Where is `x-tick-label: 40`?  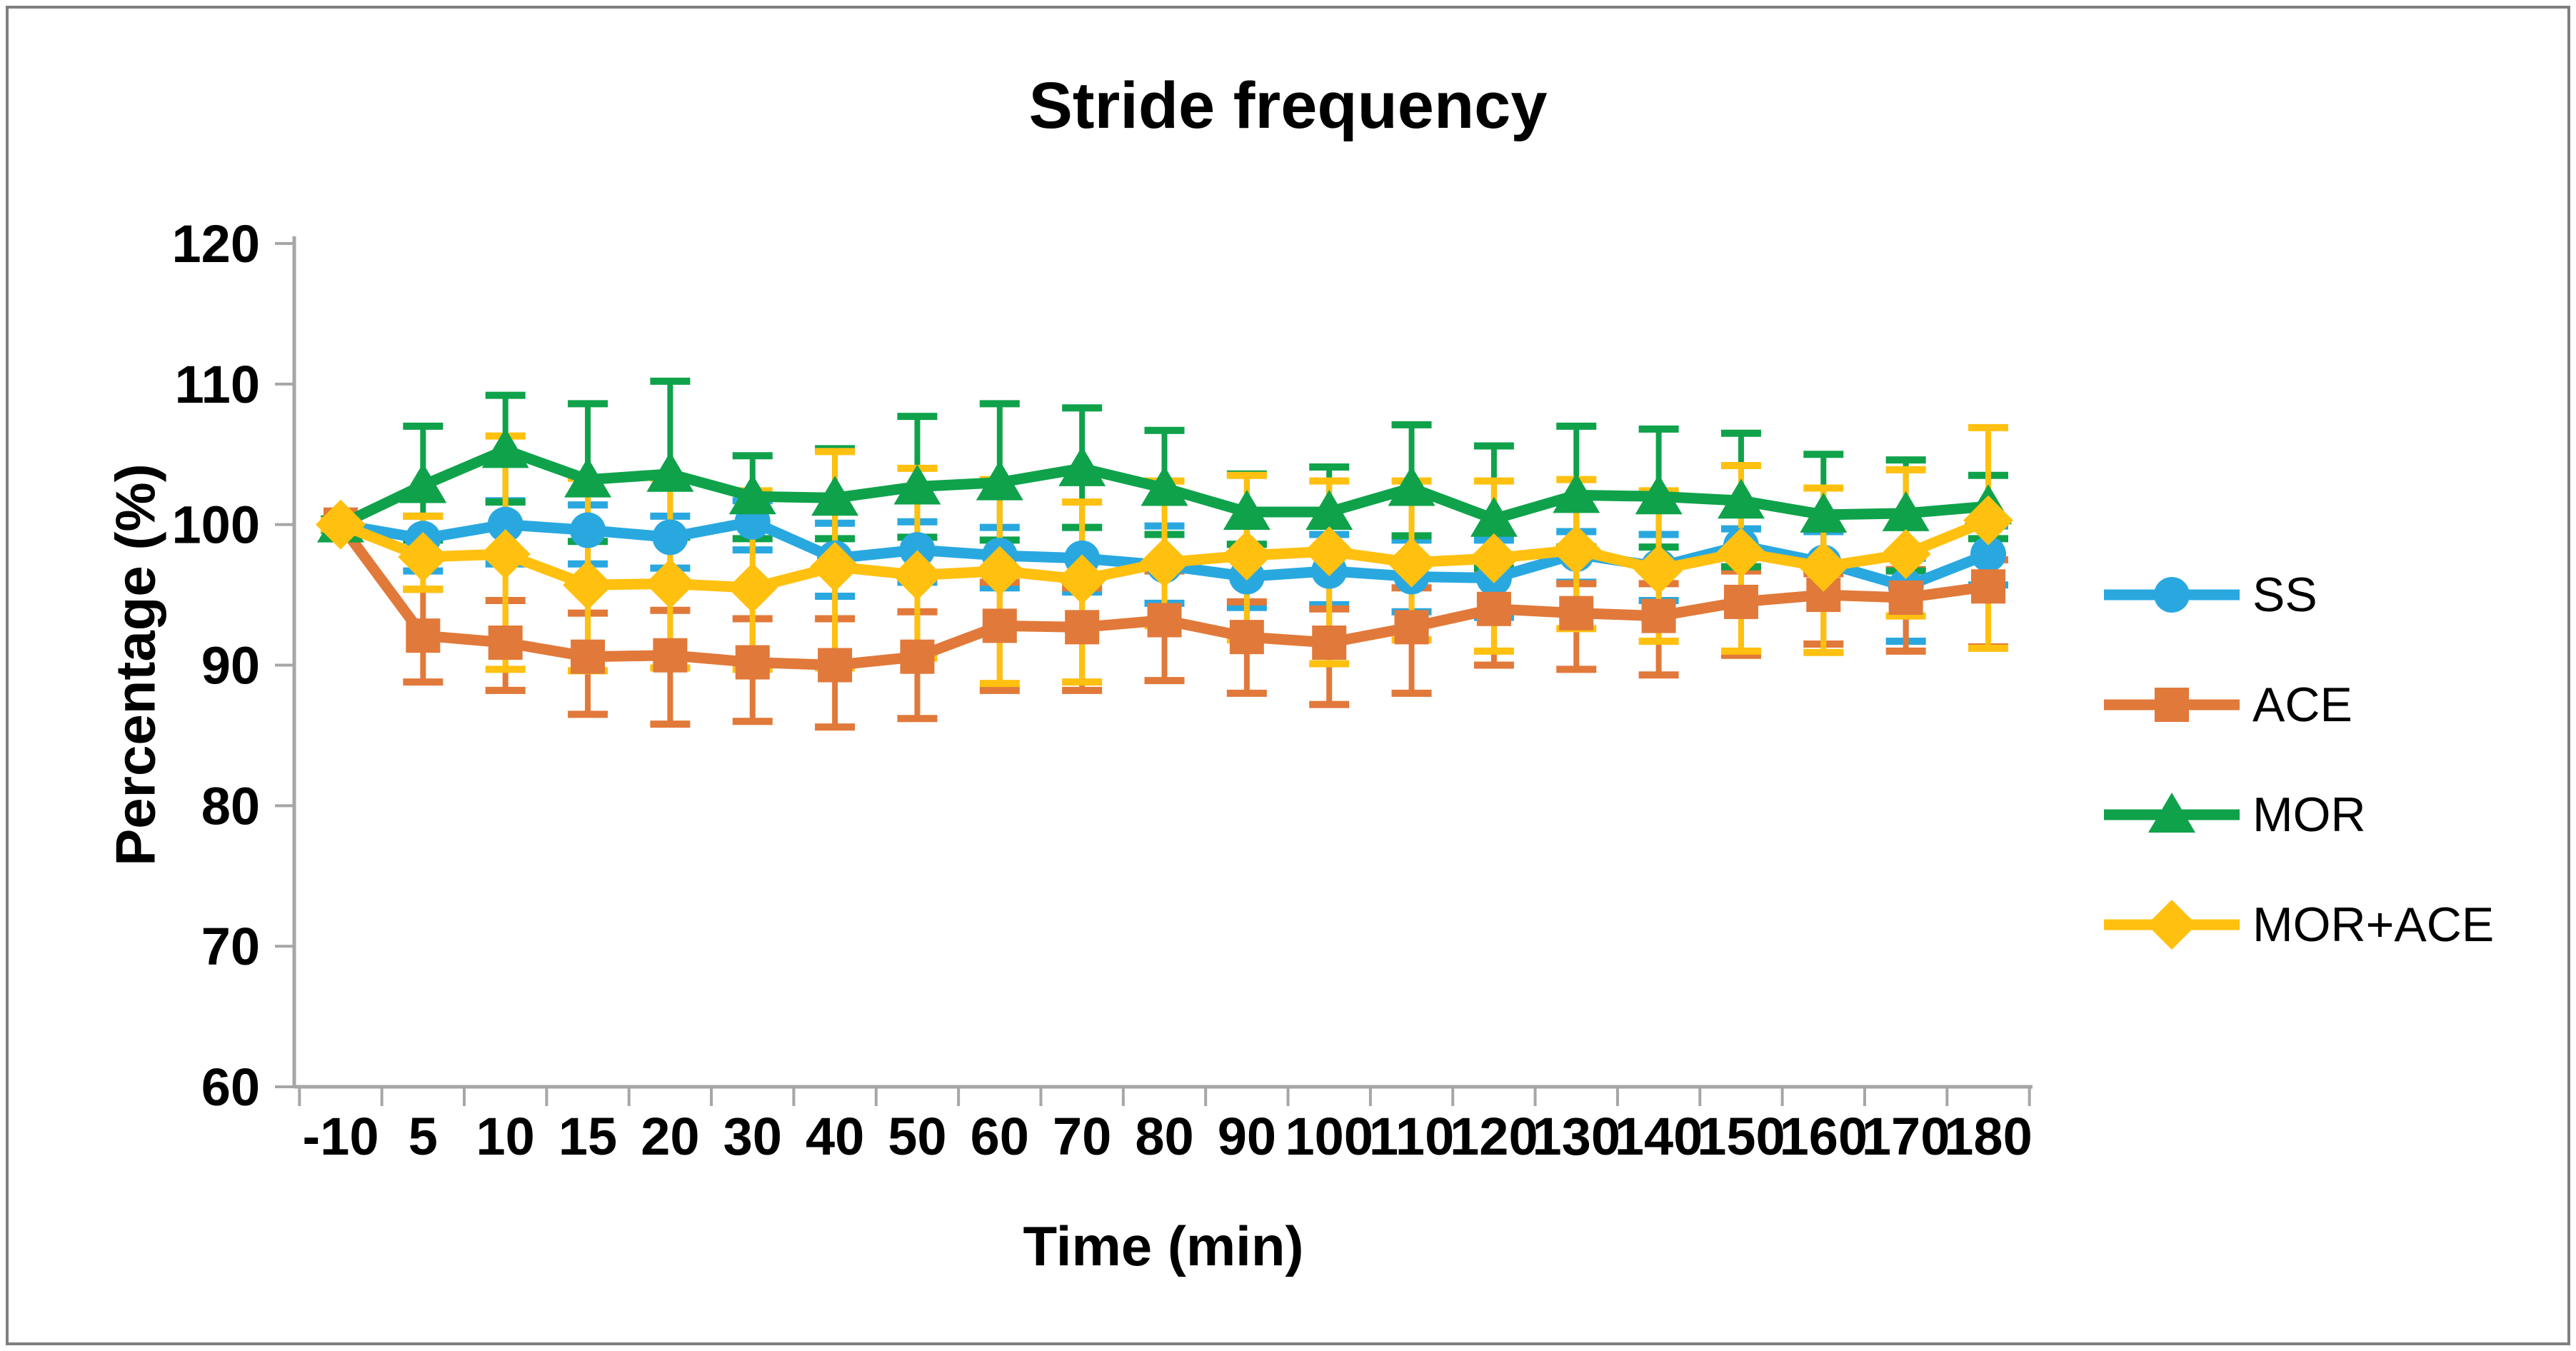
x-tick-label: 40 is located at coordinates (835, 1136).